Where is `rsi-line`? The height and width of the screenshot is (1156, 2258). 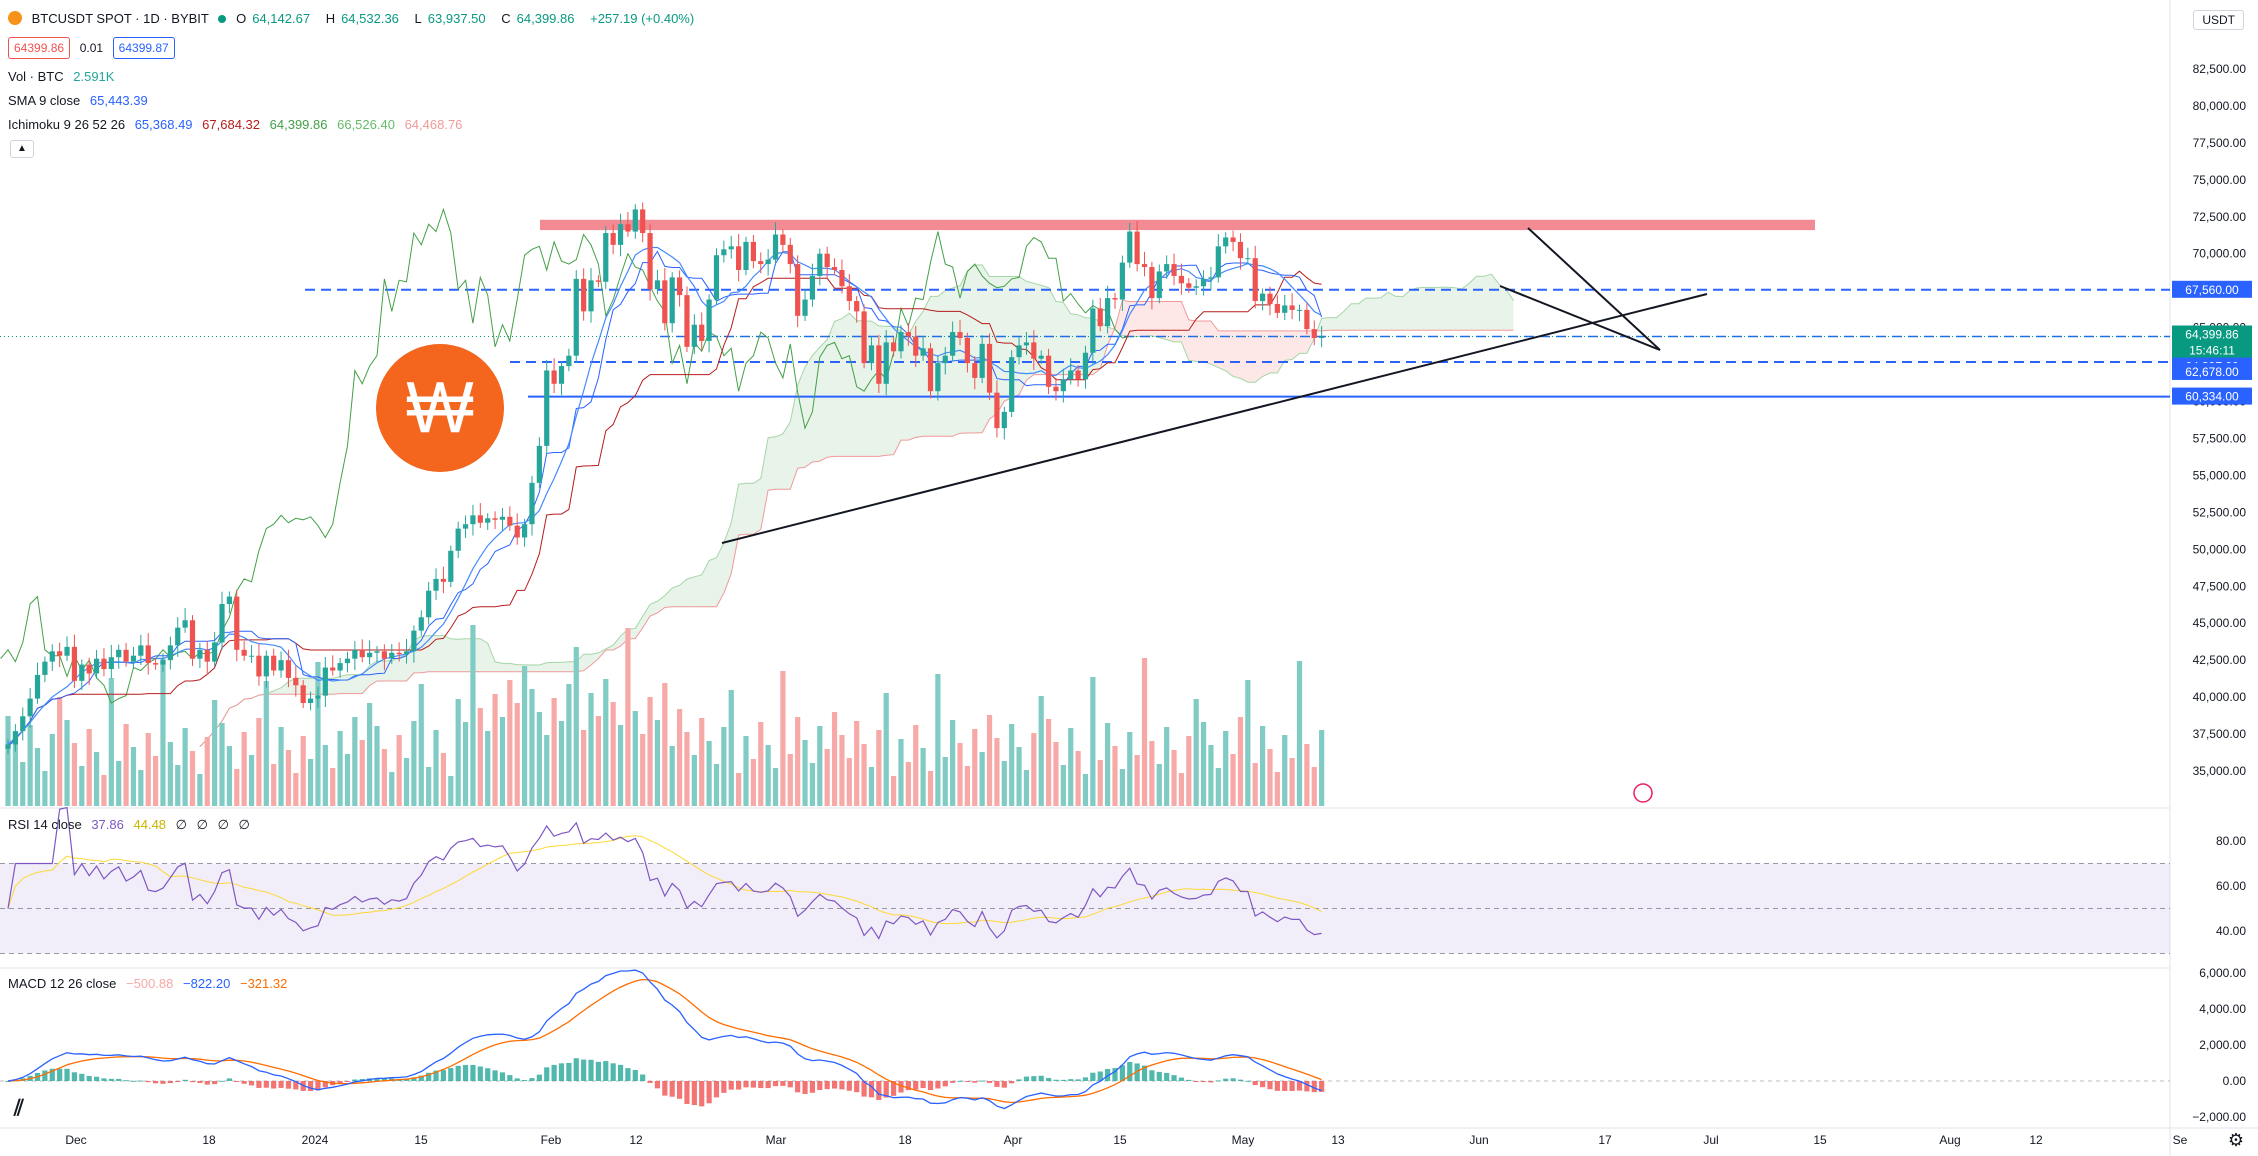
rsi-line is located at coordinates (664, 873).